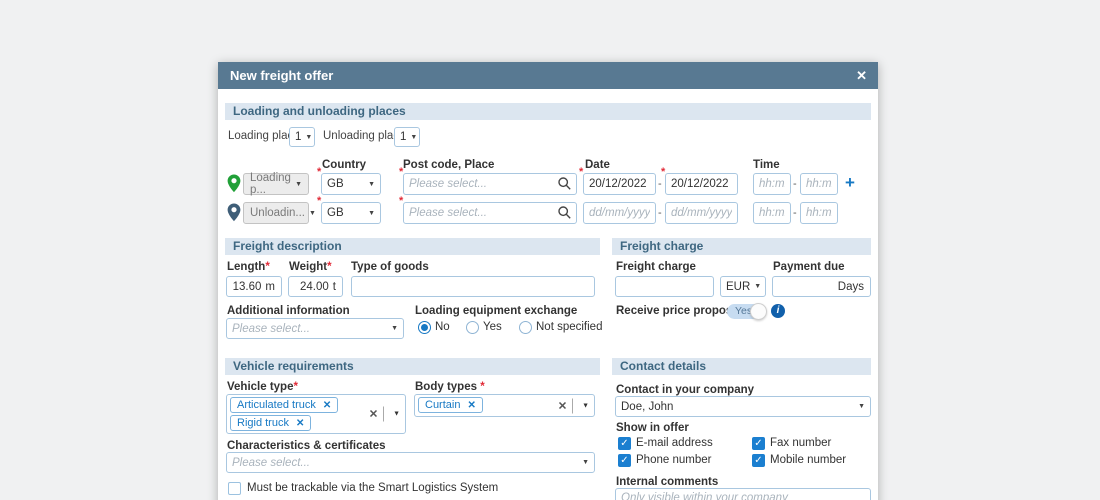  I want to click on unloading-place-search-input, so click(490, 213).